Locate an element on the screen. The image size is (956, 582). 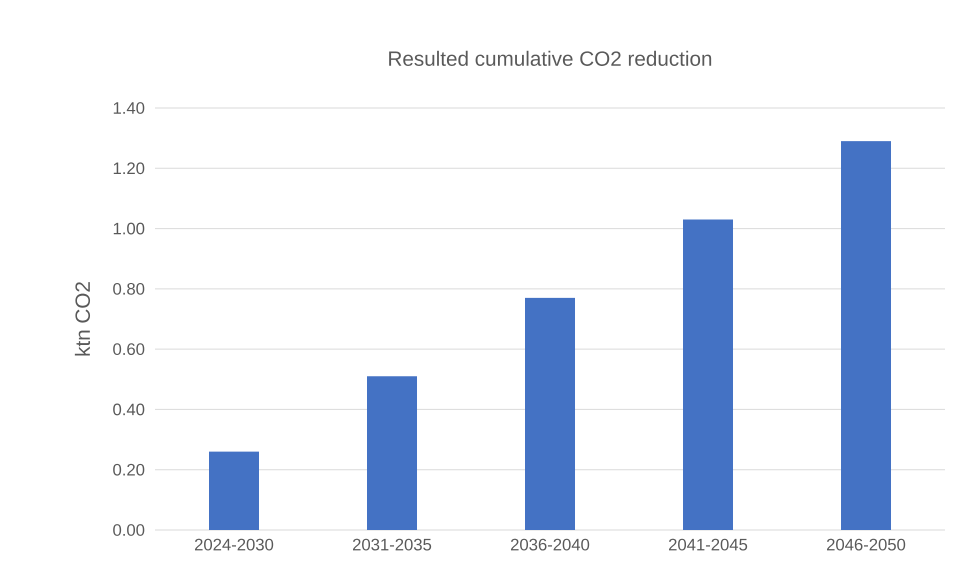
y-tick-label: 1.00 is located at coordinates (129, 228).